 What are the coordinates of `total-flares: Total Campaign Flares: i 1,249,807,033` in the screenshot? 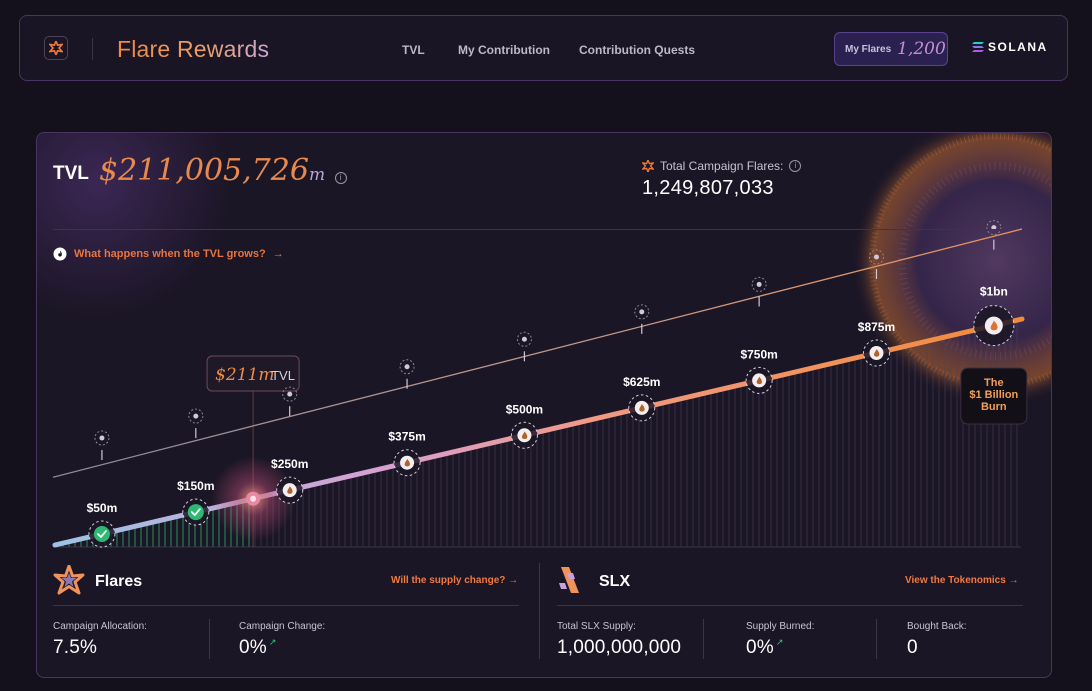 It's located at (722, 179).